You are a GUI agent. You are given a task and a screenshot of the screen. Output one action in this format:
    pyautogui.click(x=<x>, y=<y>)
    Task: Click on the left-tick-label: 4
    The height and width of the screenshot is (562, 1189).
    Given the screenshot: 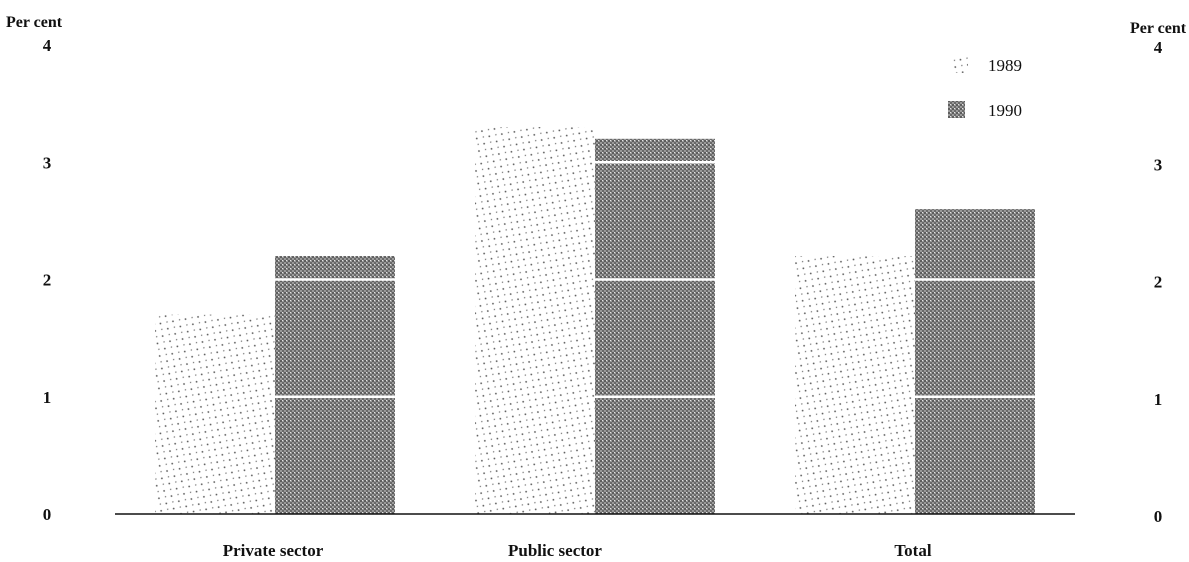 What is the action you would take?
    pyautogui.click(x=47, y=45)
    